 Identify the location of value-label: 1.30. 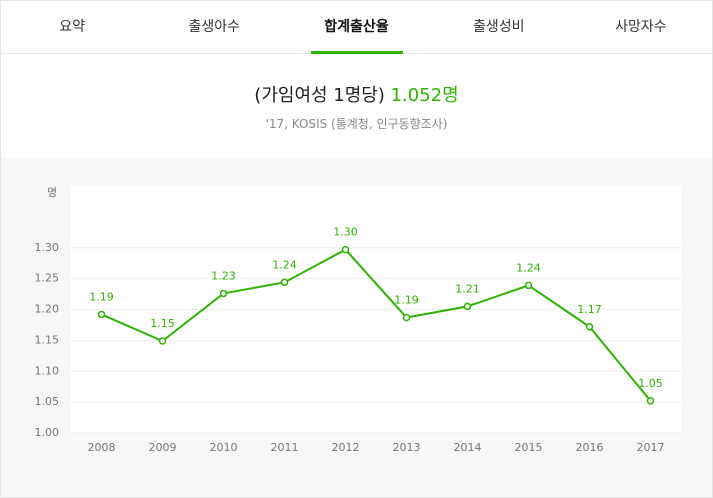
(345, 232).